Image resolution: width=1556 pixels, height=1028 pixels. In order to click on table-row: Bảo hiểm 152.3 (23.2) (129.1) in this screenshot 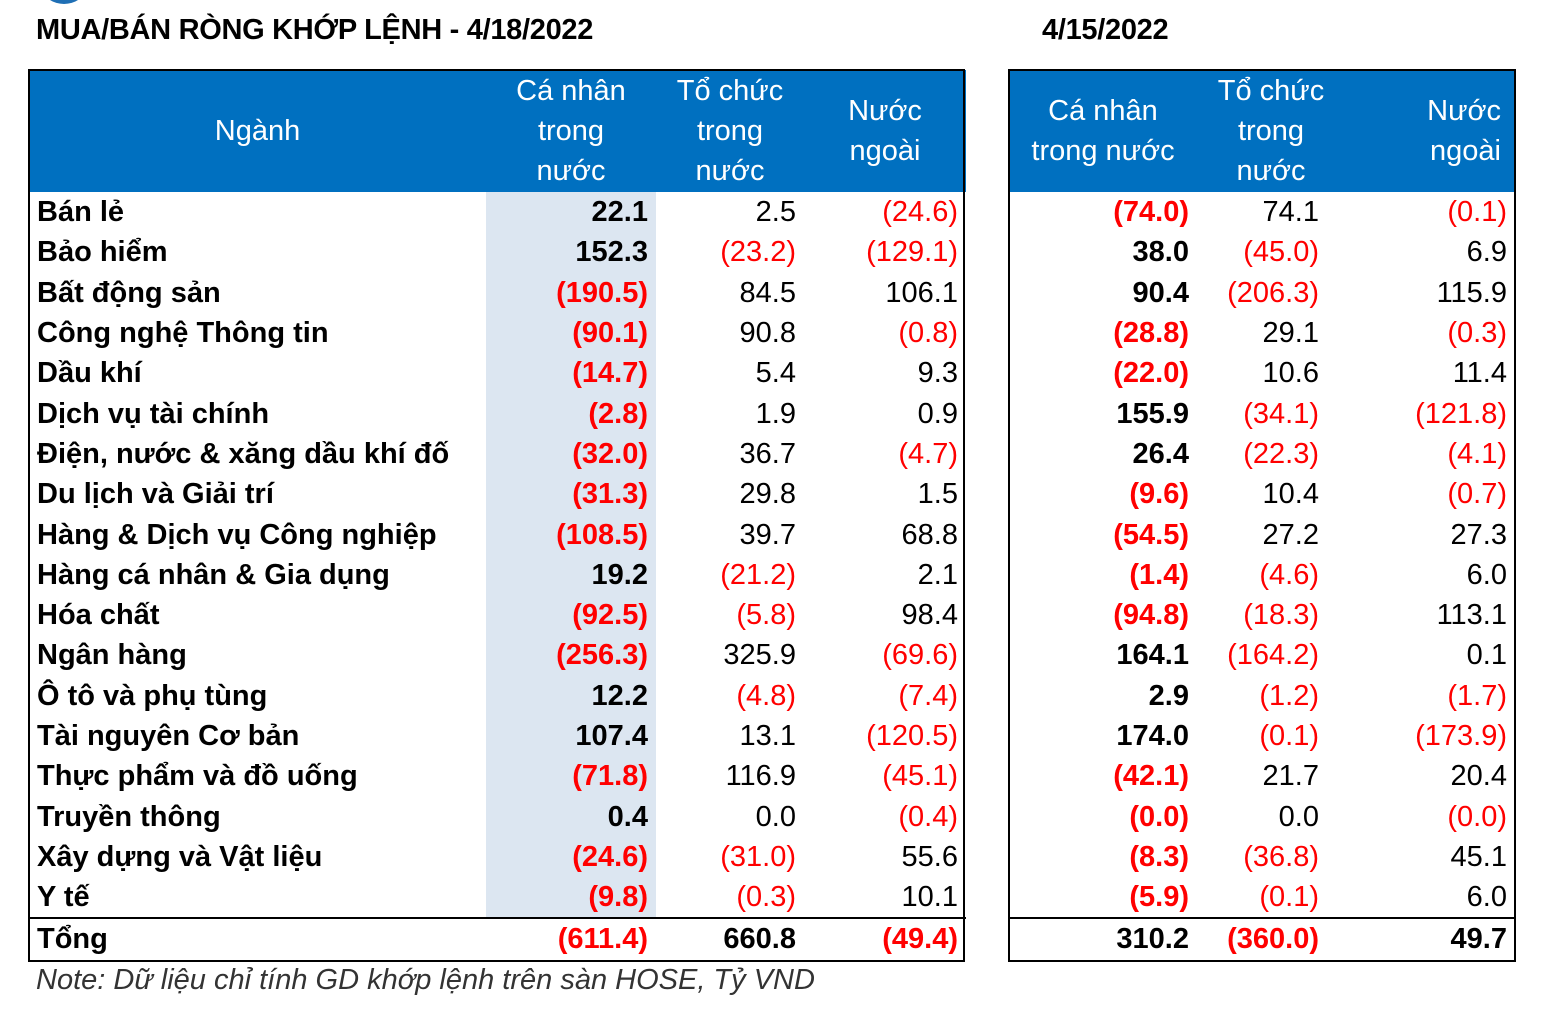, I will do `click(497, 252)`.